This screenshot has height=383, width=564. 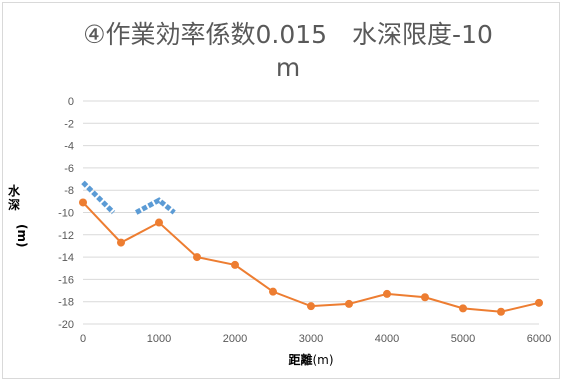 What do you see at coordinates (14, 190) in the screenshot?
I see `y-axis-title-char-1: 水` at bounding box center [14, 190].